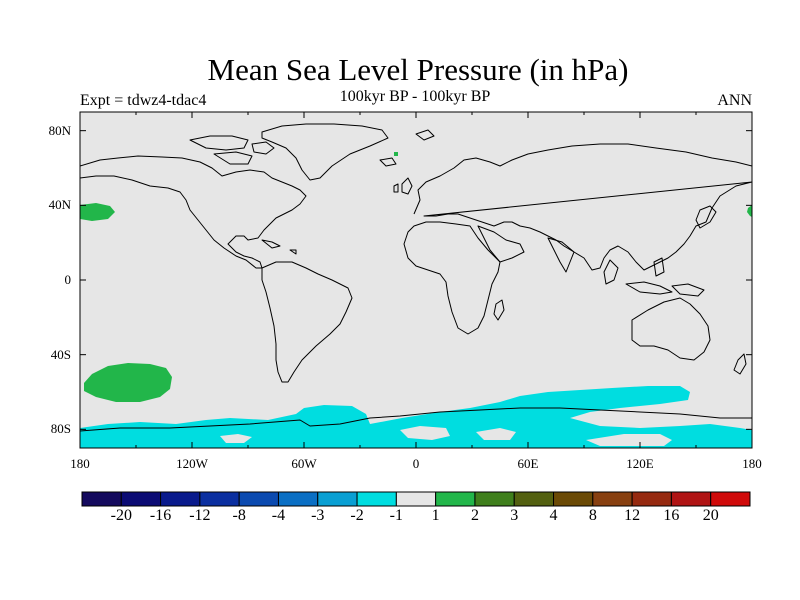 This screenshot has width=800, height=600. What do you see at coordinates (239, 515) in the screenshot?
I see `colorbar-label: -8` at bounding box center [239, 515].